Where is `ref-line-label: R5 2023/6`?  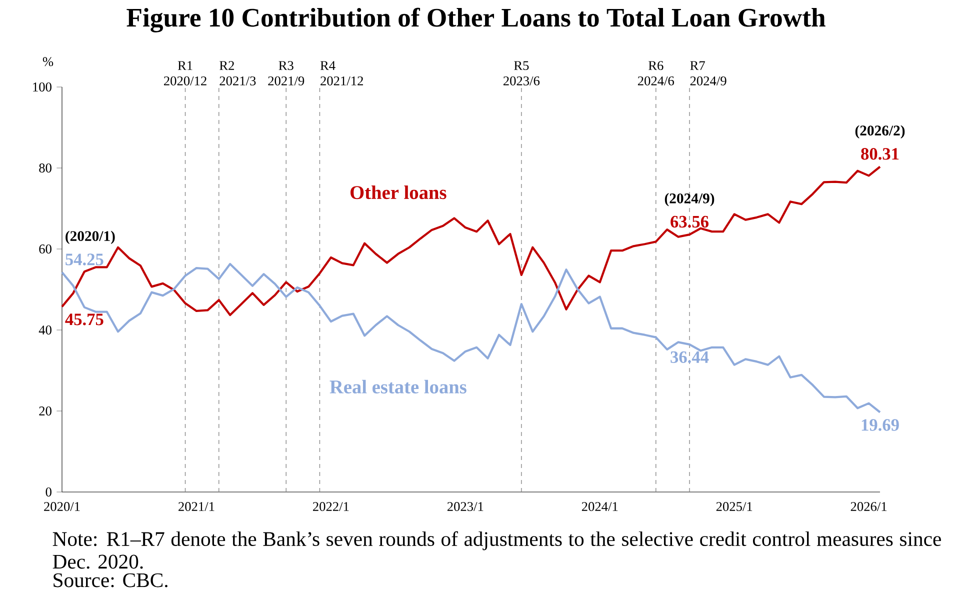
ref-line-label: R5 2023/6 is located at coordinates (521, 73).